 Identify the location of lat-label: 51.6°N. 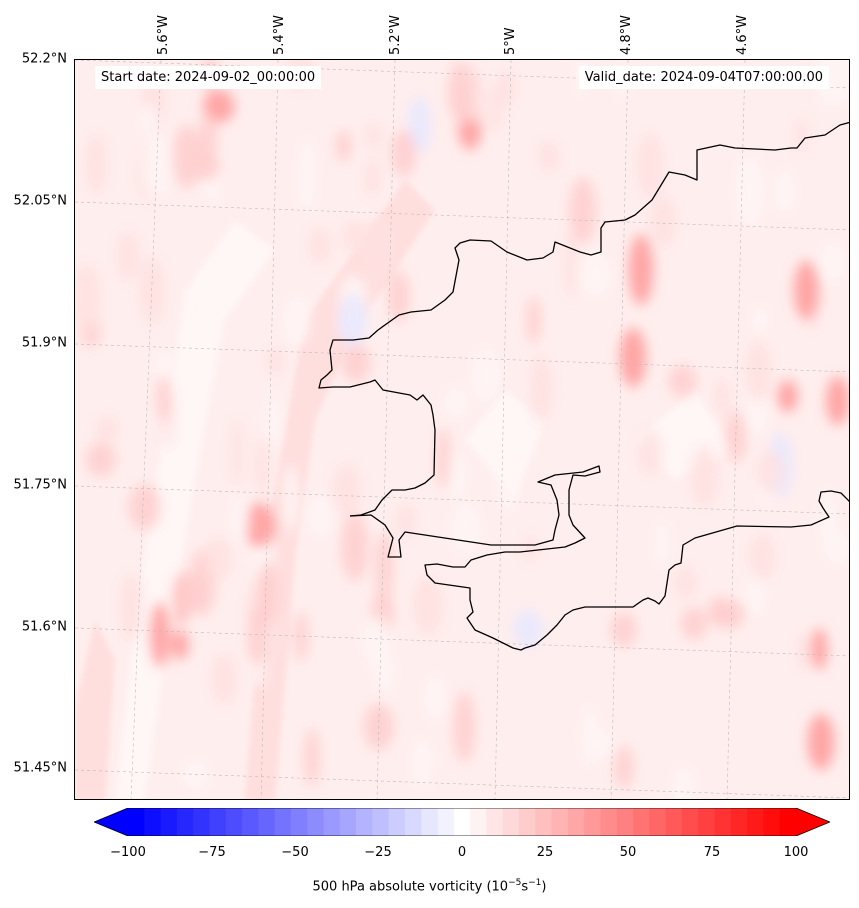
(44, 627).